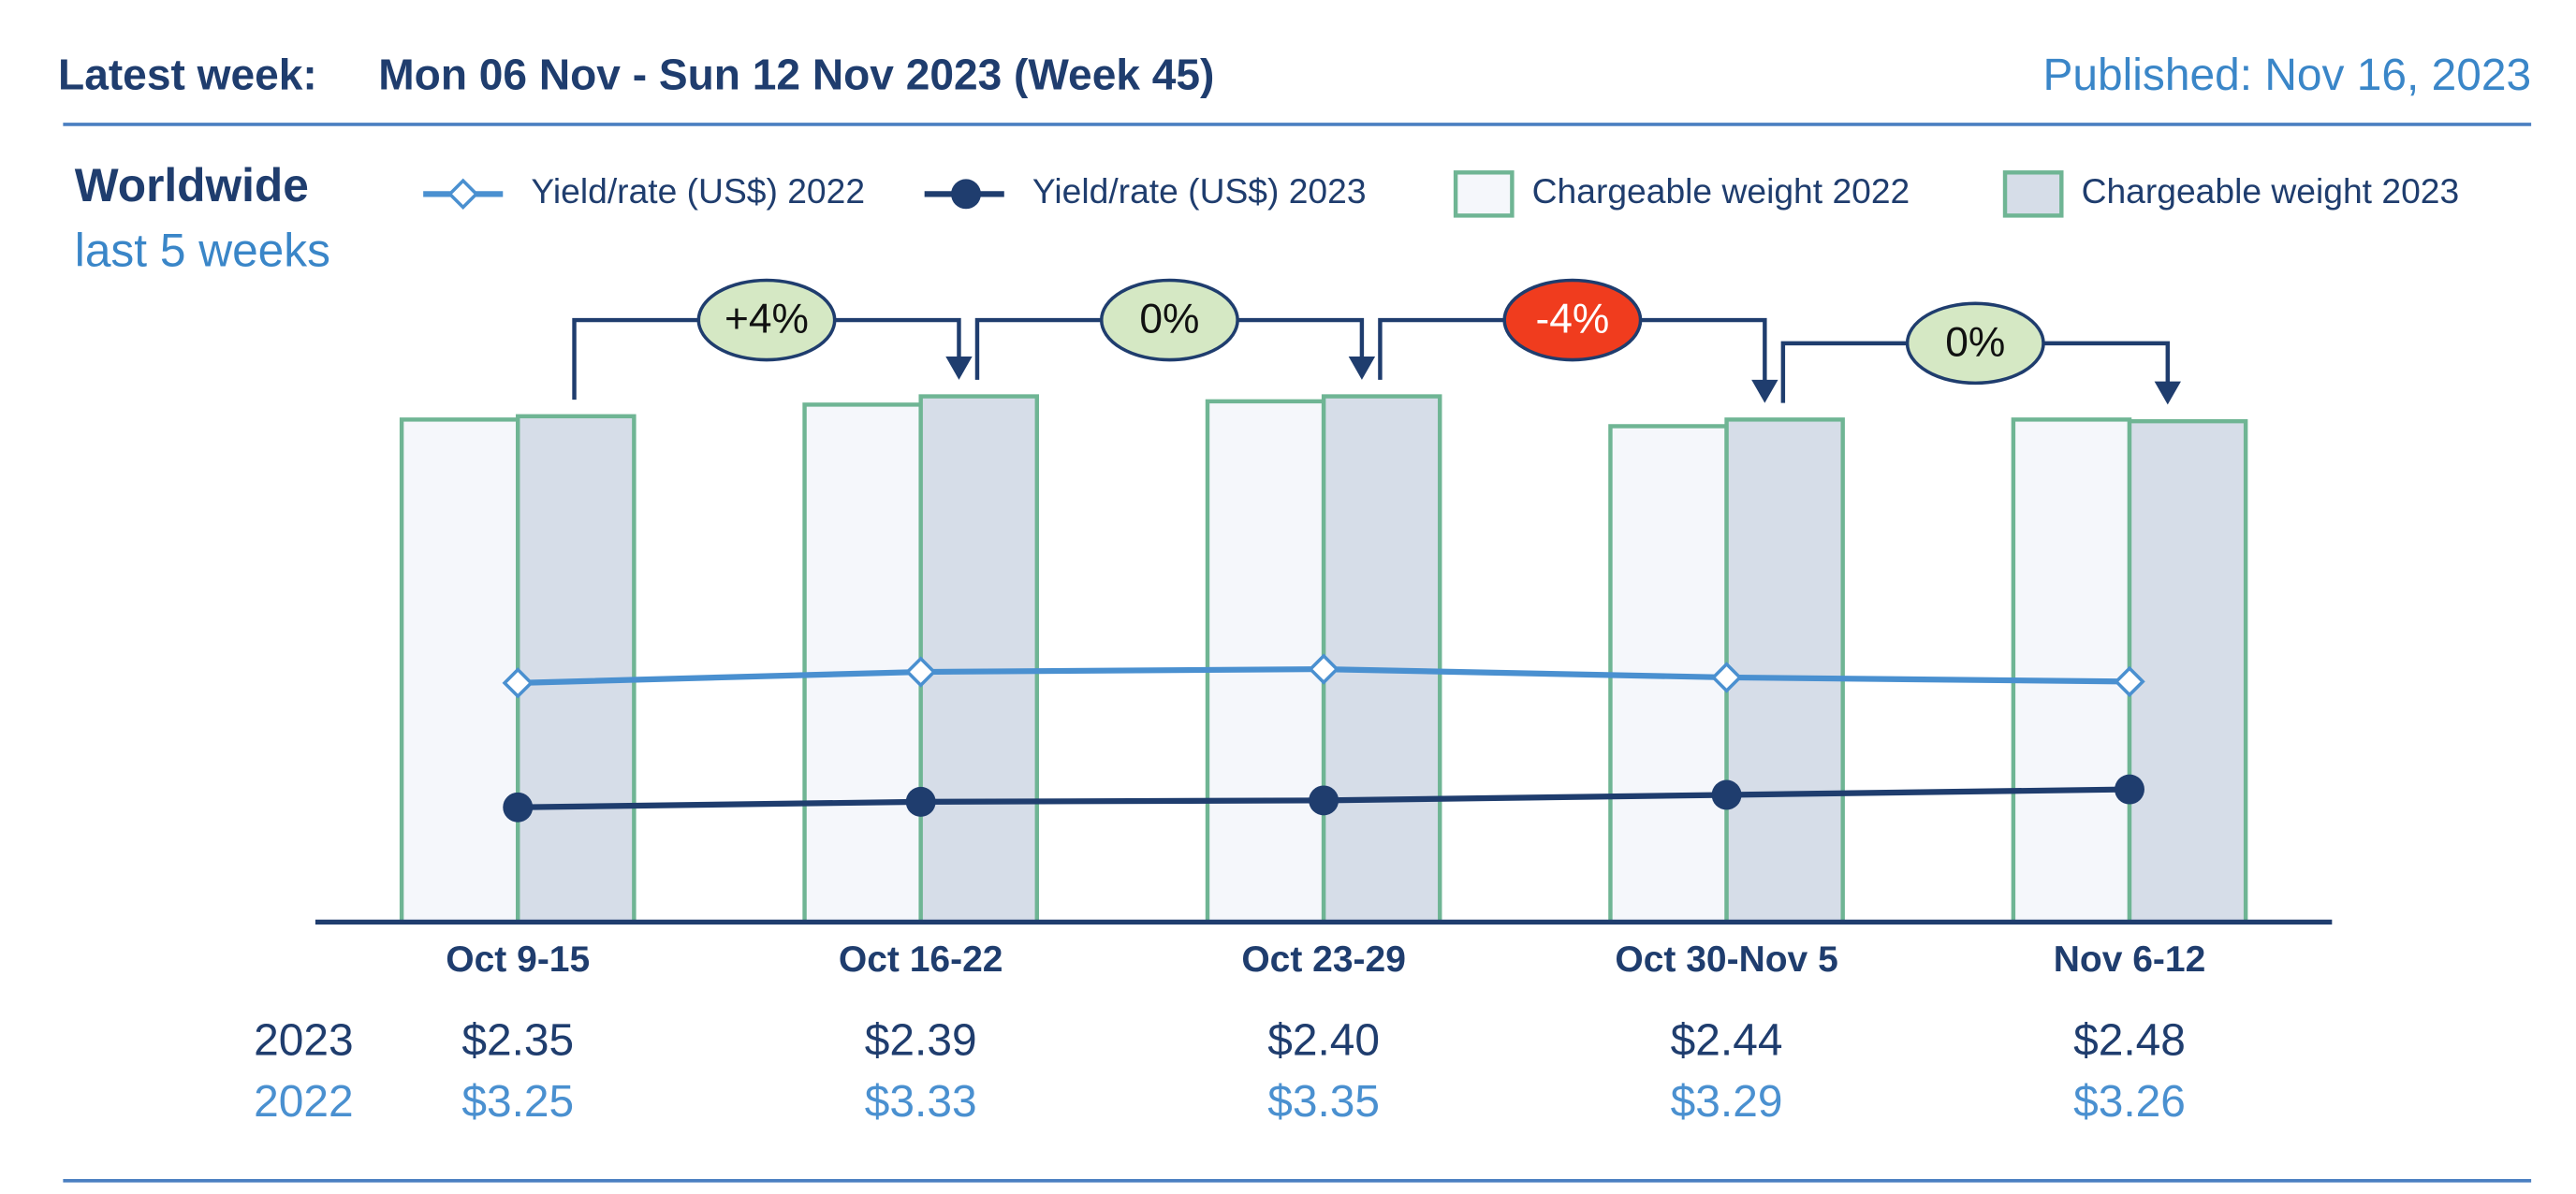 This screenshot has height=1194, width=2576. I want to click on x-tick-label: Oct 30-Nov 5, so click(1726, 960).